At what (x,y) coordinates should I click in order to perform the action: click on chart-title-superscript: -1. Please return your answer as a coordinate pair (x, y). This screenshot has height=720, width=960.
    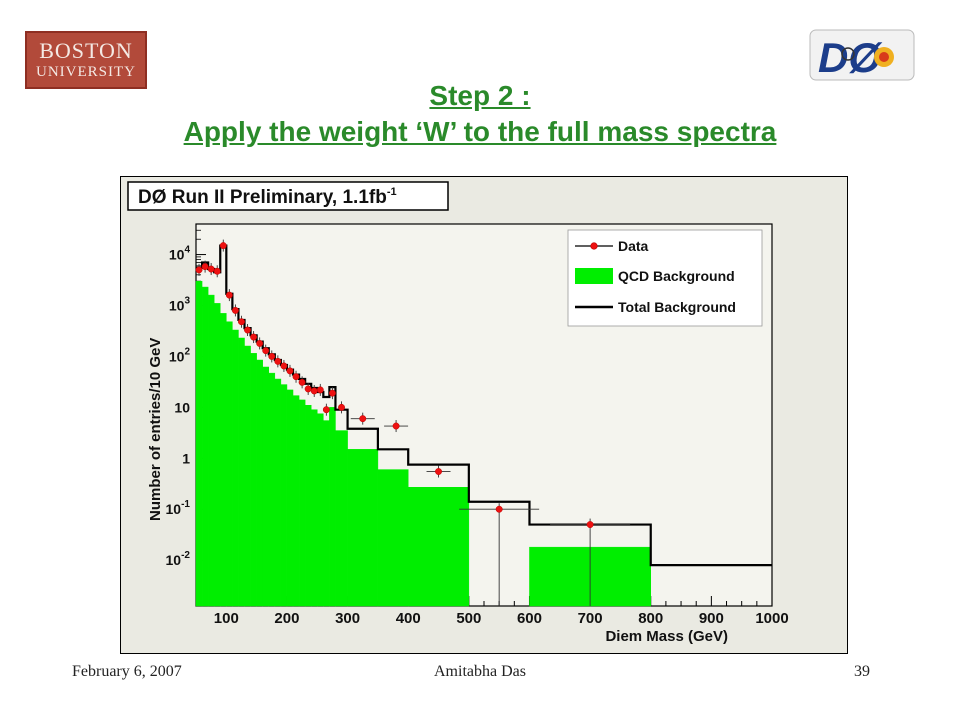
    Looking at the image, I should click on (392, 192).